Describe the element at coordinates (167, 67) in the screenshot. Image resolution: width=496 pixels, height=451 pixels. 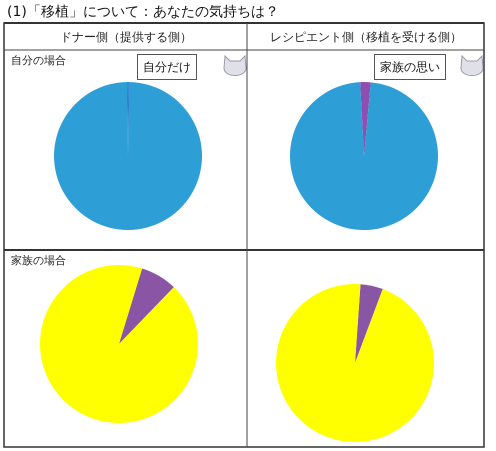
I see `text: 自分だけ` at that location.